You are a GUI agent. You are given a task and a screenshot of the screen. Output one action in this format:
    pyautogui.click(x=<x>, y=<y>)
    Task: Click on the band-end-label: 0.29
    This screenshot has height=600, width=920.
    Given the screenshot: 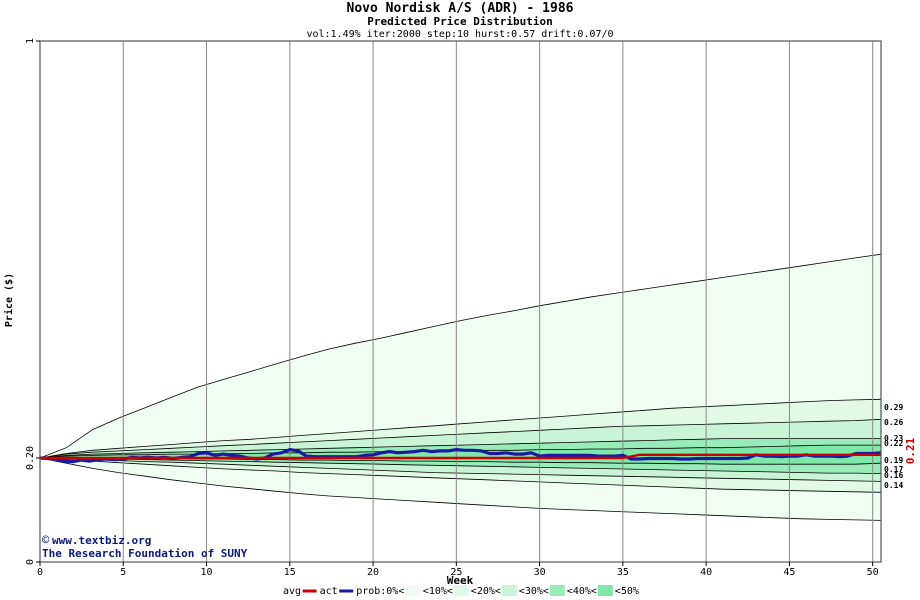 What is the action you would take?
    pyautogui.click(x=893, y=407)
    